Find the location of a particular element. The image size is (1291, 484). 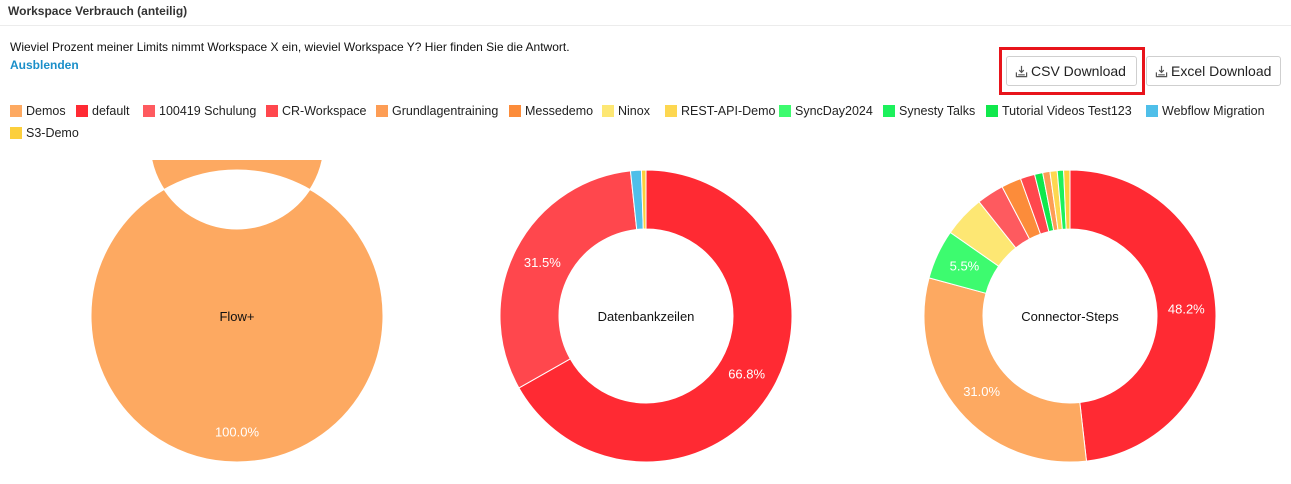

legend-item: S3-Demo is located at coordinates (44, 133).